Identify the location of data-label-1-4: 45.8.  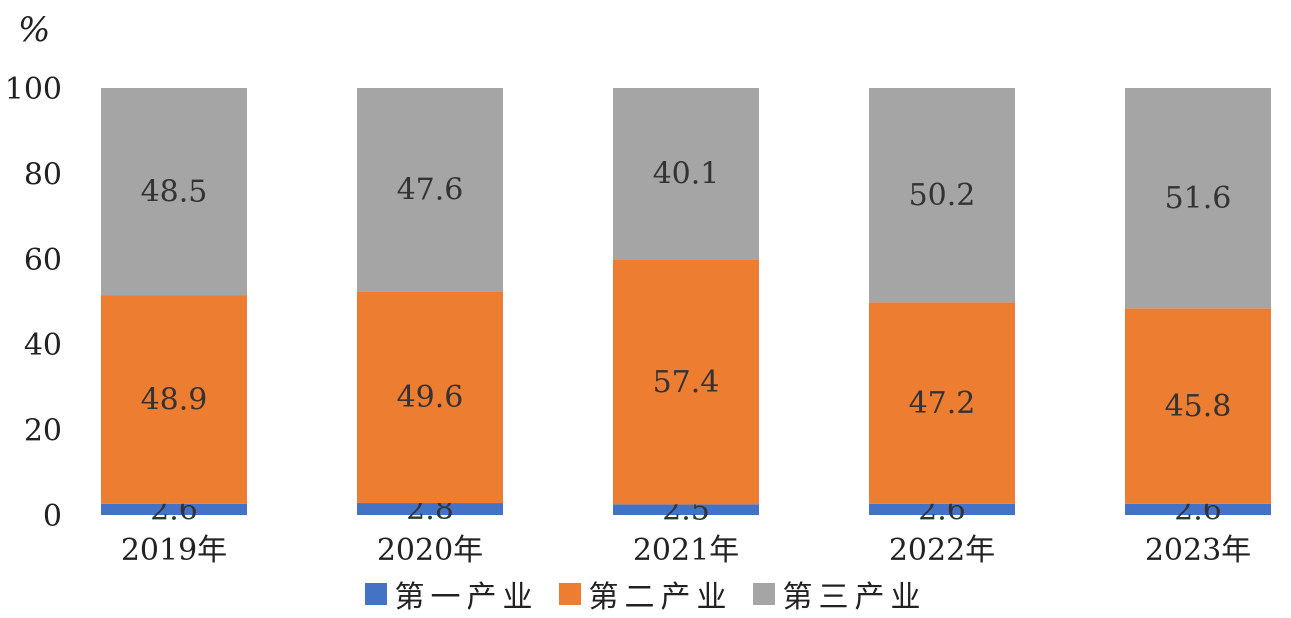
(1198, 406).